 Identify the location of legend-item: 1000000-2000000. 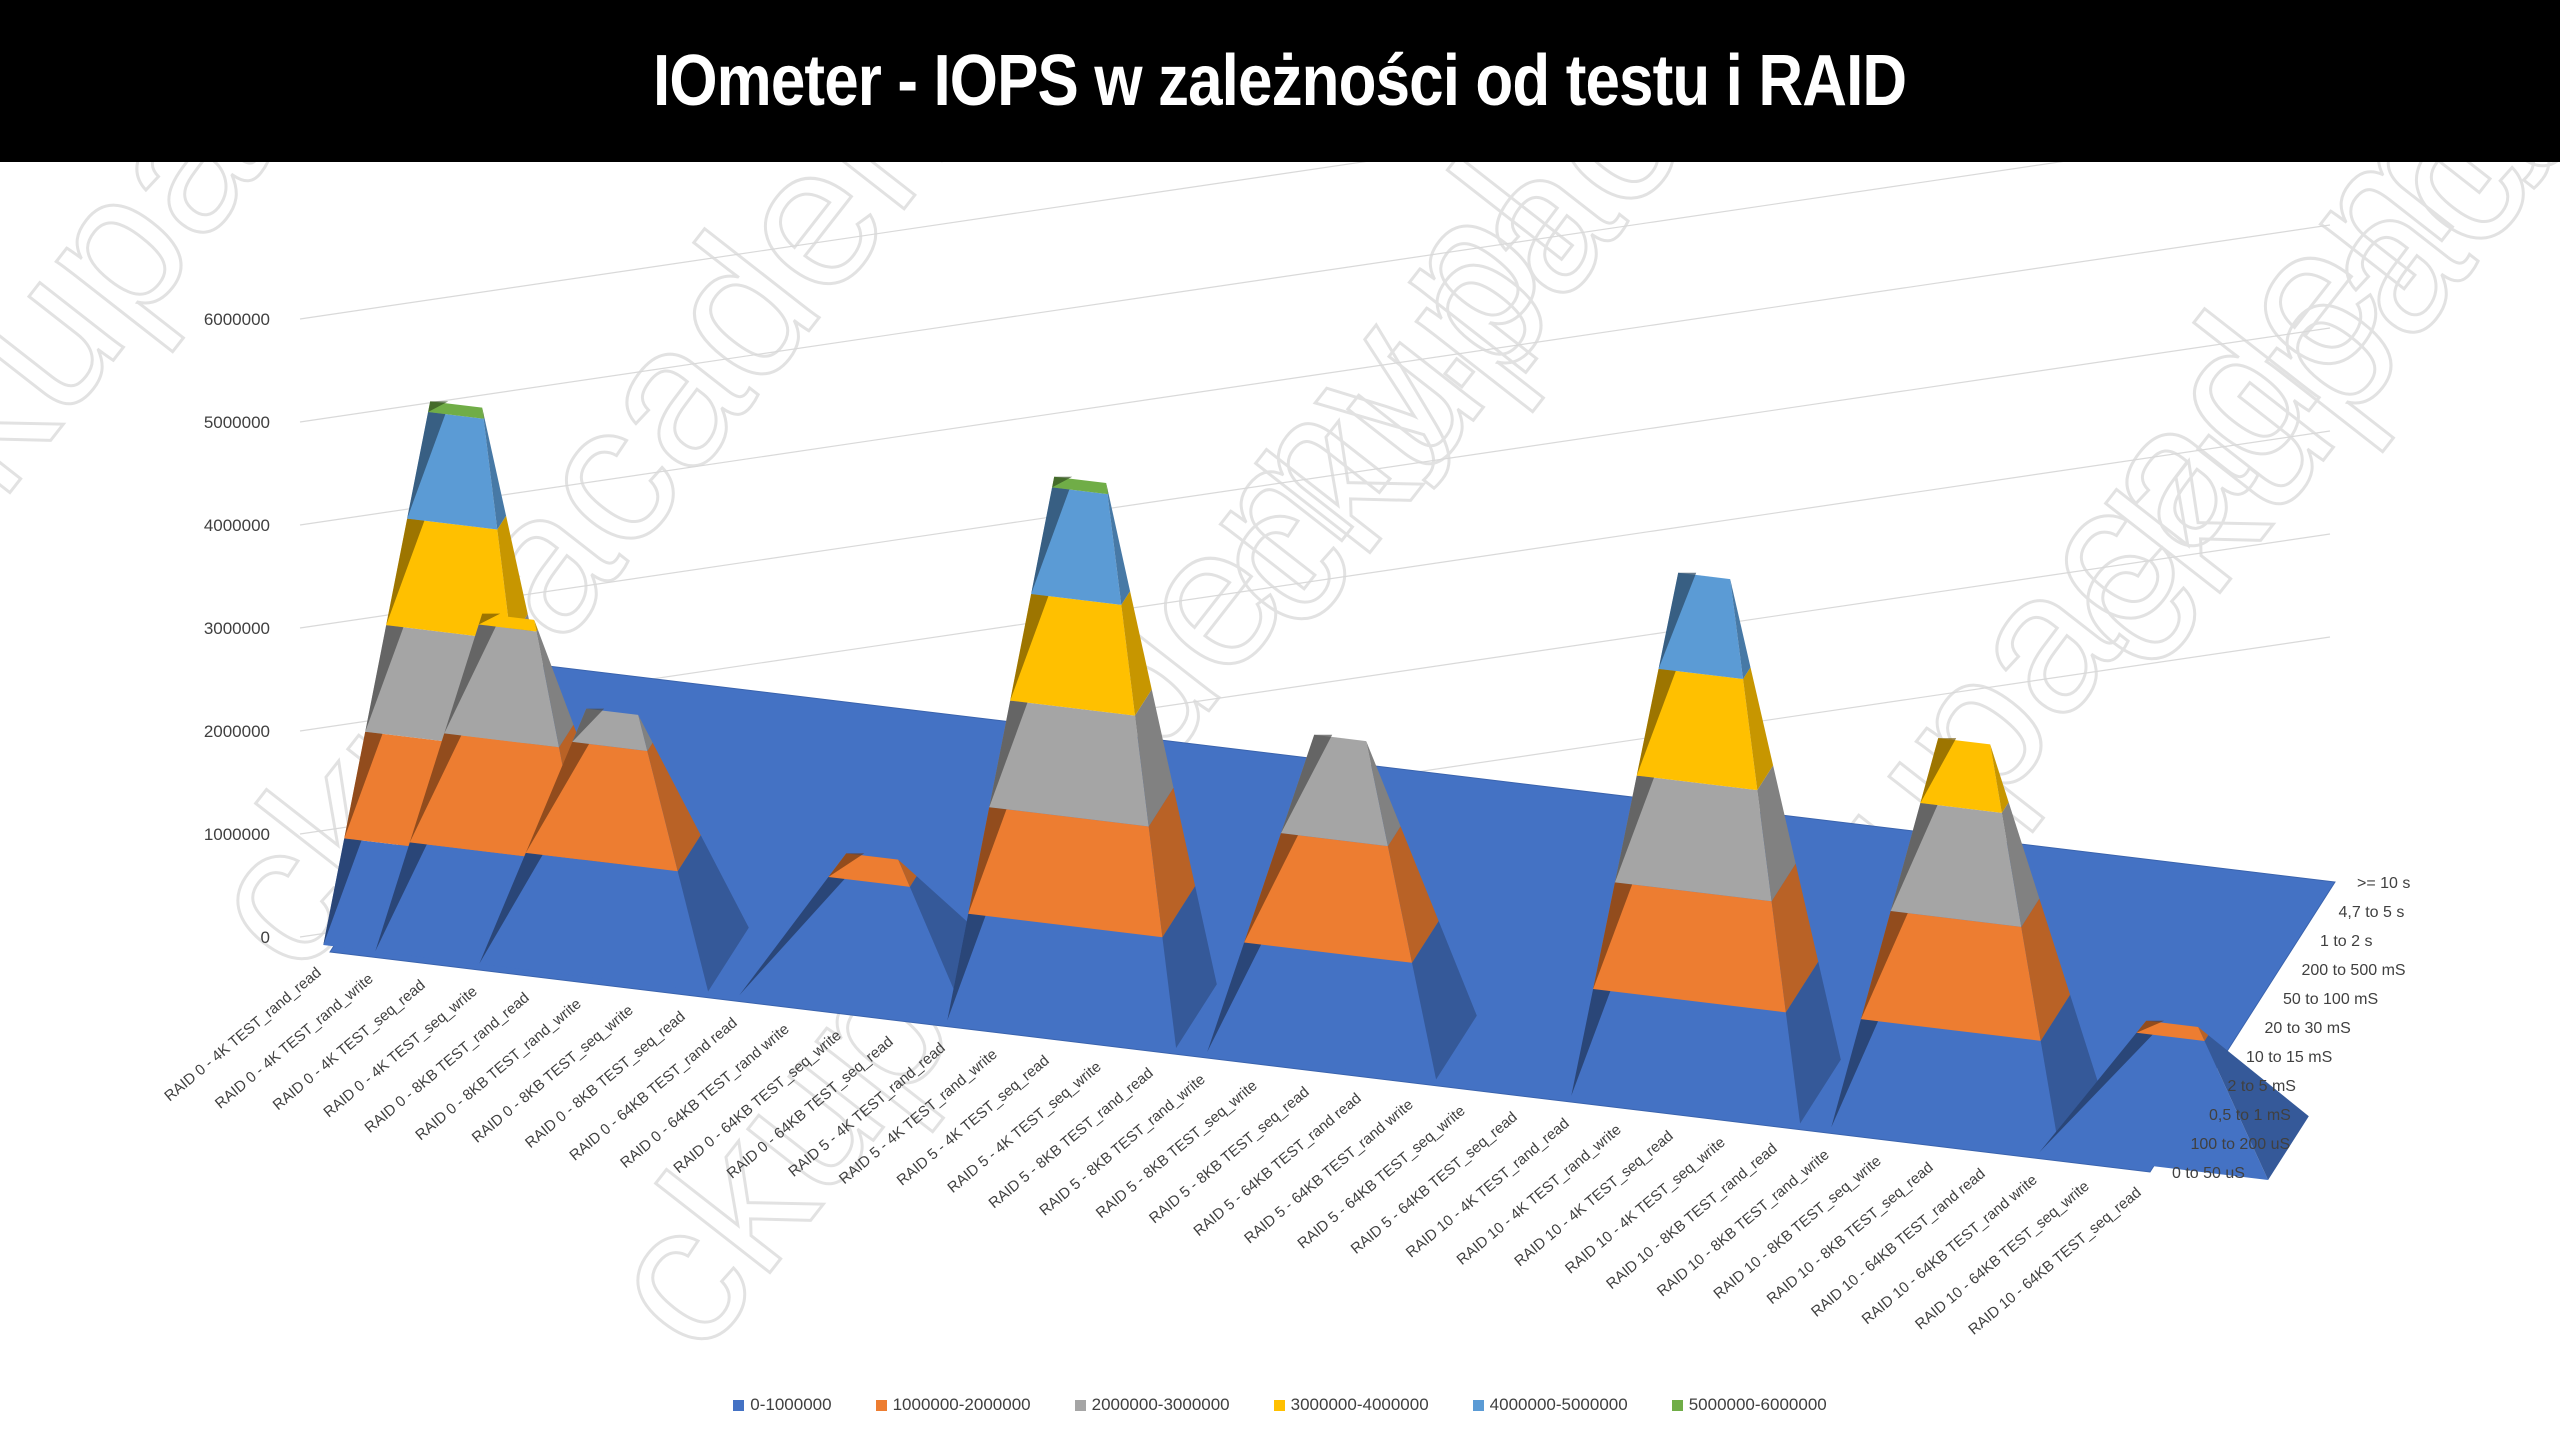
(953, 1405).